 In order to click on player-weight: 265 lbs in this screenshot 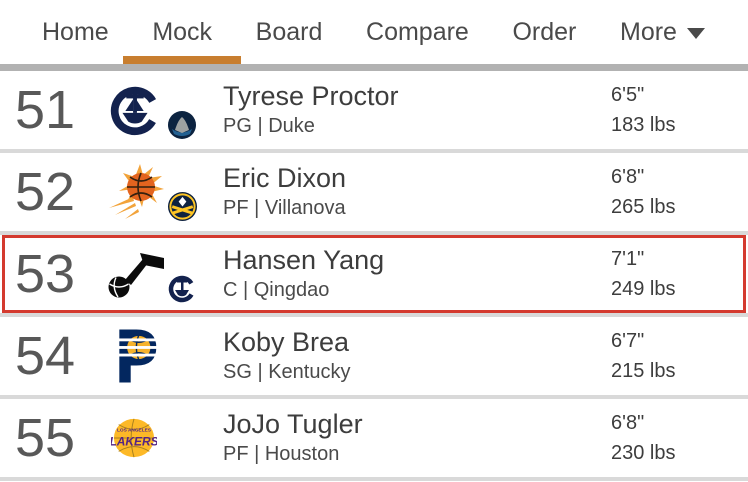, I will do `click(643, 207)`.